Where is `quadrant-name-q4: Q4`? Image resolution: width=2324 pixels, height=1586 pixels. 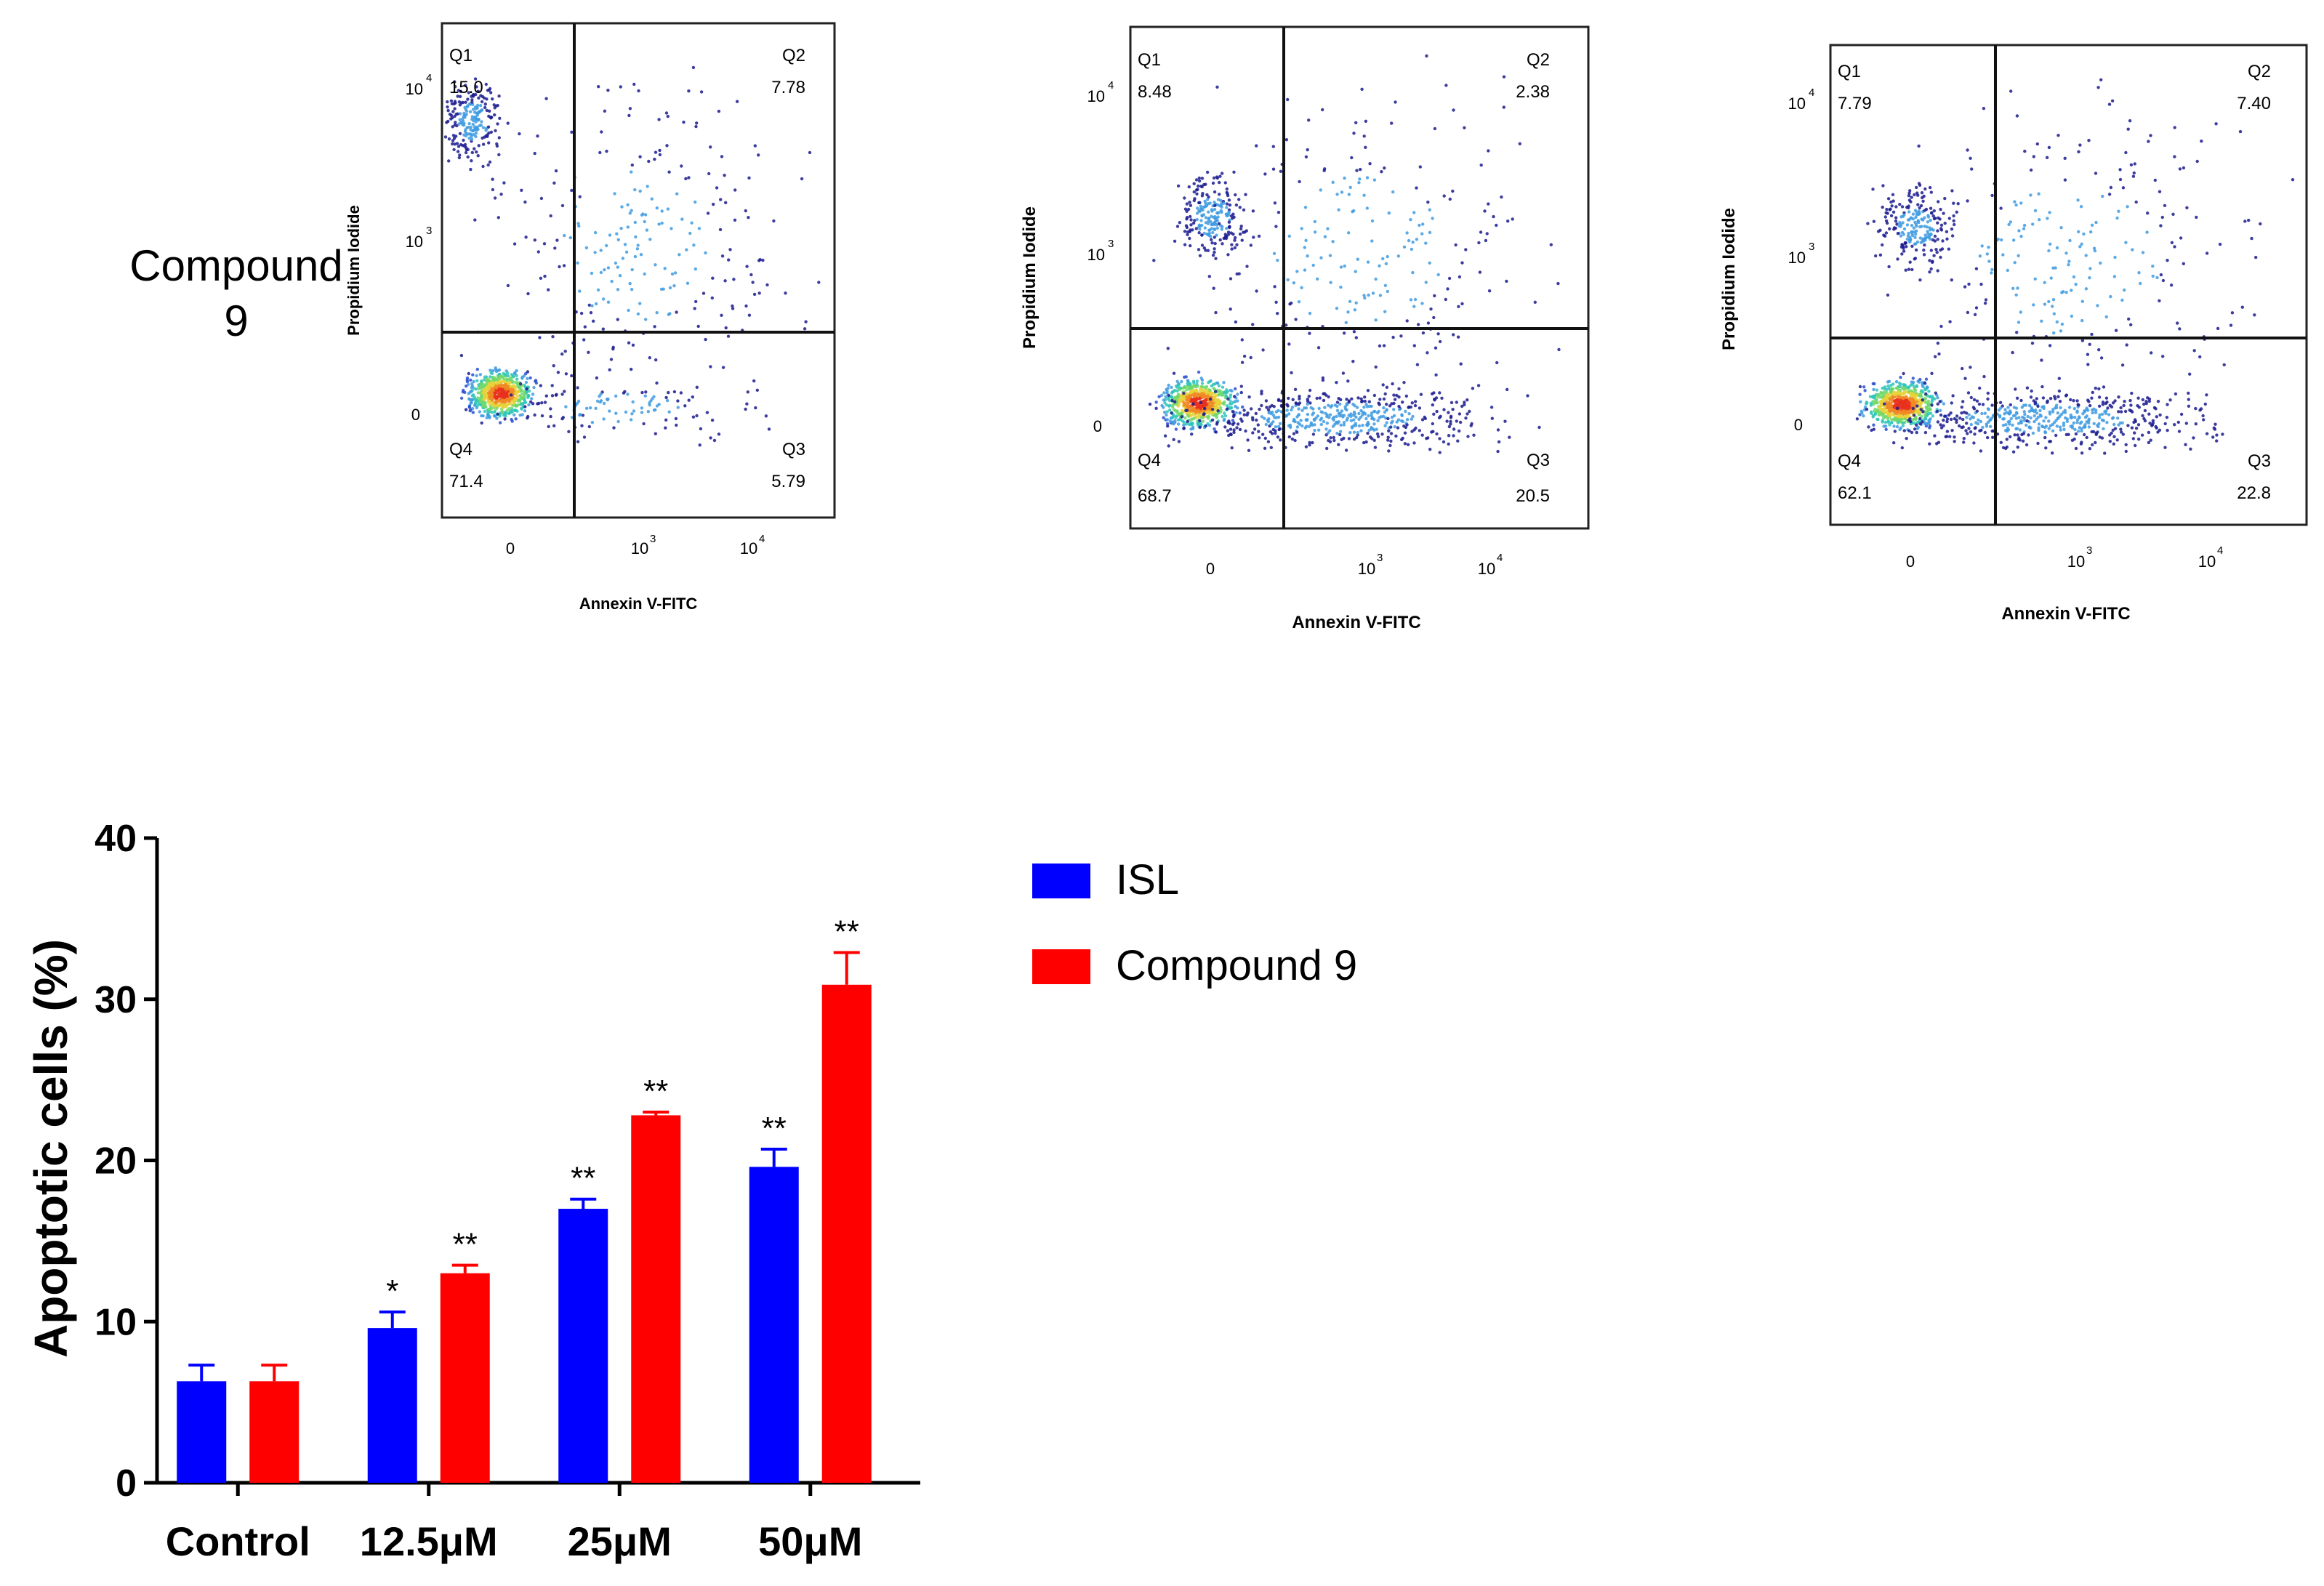
quadrant-name-q4: Q4 is located at coordinates (461, 449).